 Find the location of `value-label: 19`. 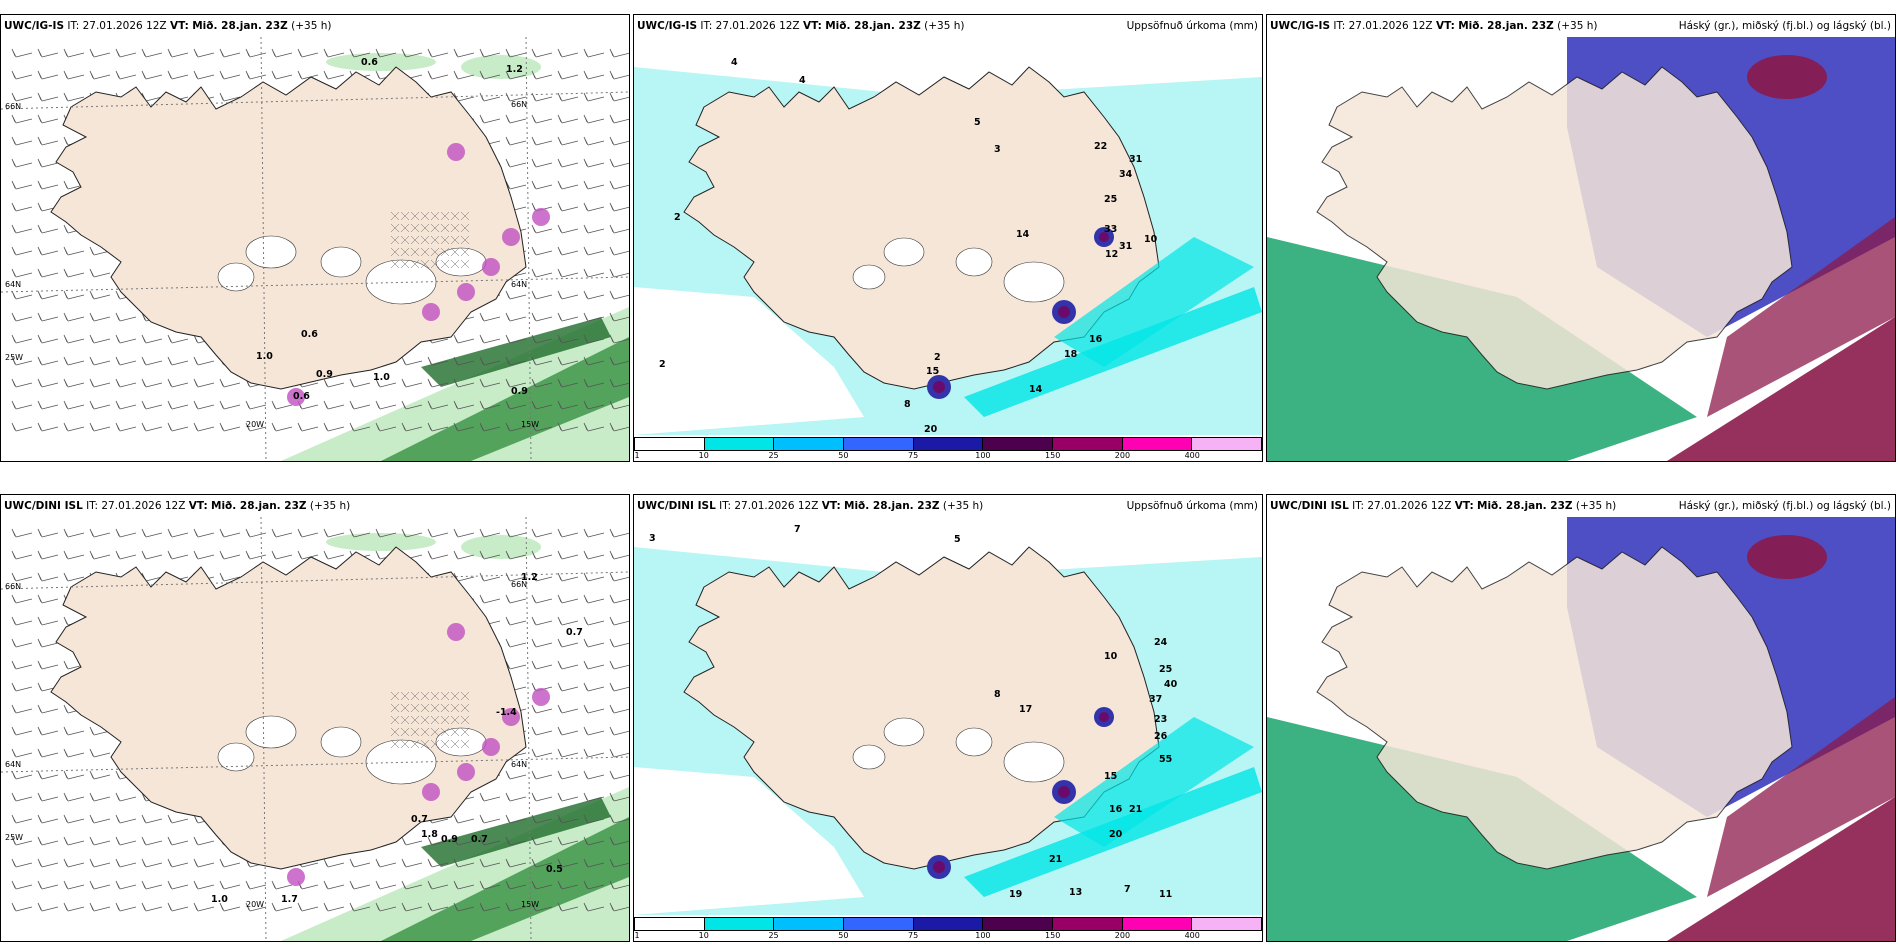

value-label: 19 is located at coordinates (1015, 894).